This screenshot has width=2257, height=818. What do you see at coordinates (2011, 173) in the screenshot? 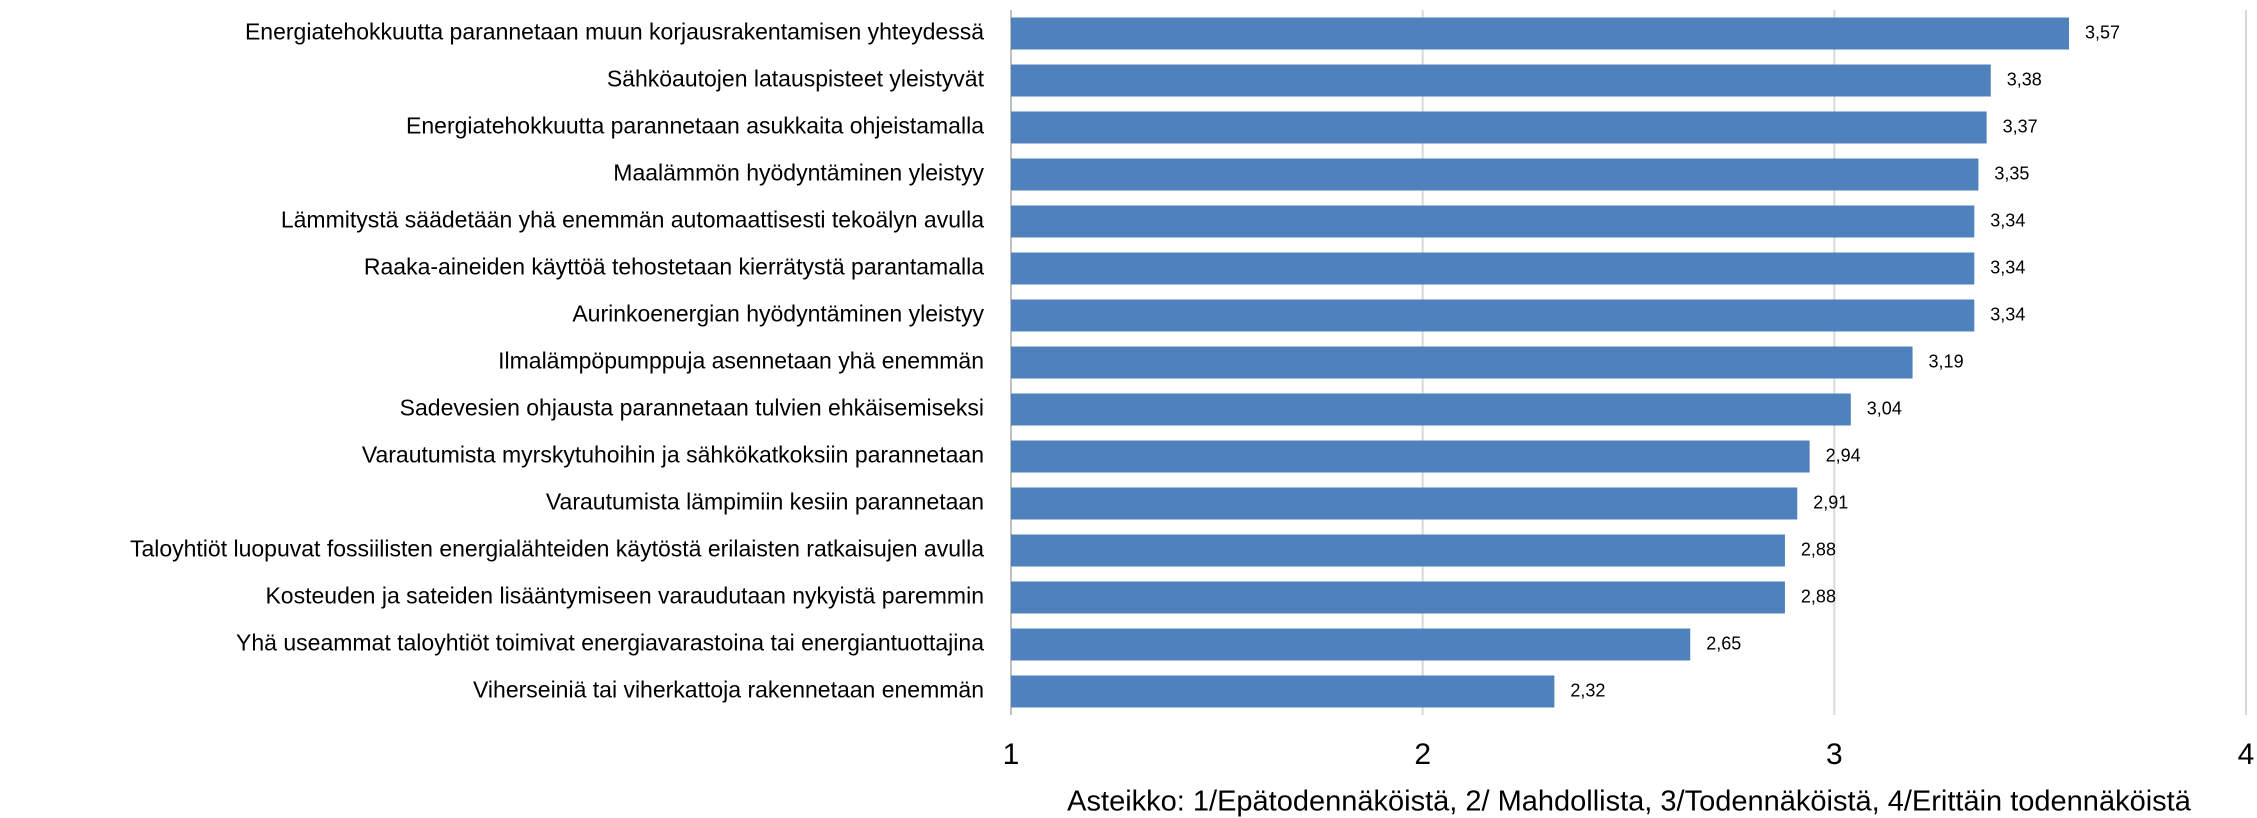
I see `data-label: 3,35` at bounding box center [2011, 173].